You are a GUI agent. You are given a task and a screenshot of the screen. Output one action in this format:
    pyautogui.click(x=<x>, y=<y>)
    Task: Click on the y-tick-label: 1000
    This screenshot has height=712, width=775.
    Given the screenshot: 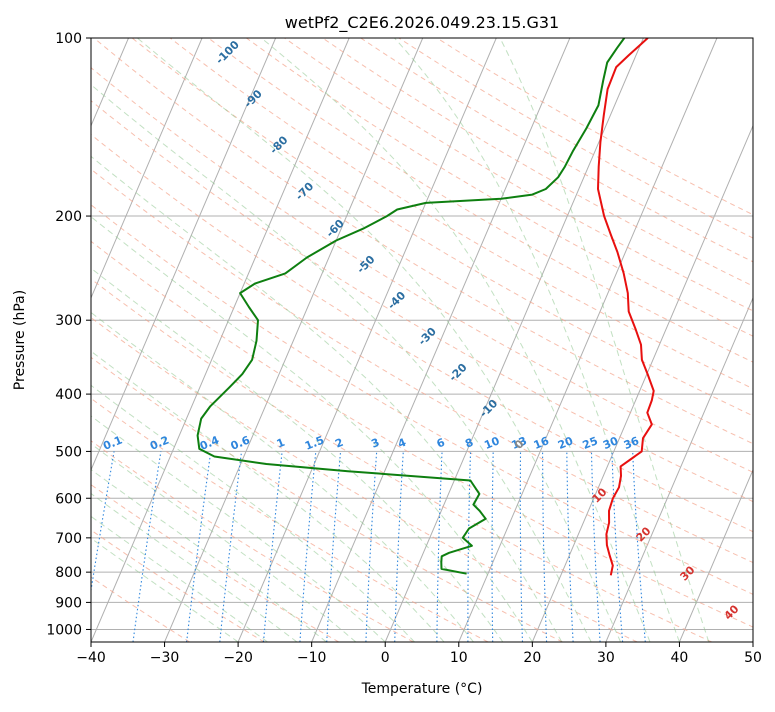 What is the action you would take?
    pyautogui.click(x=64, y=630)
    